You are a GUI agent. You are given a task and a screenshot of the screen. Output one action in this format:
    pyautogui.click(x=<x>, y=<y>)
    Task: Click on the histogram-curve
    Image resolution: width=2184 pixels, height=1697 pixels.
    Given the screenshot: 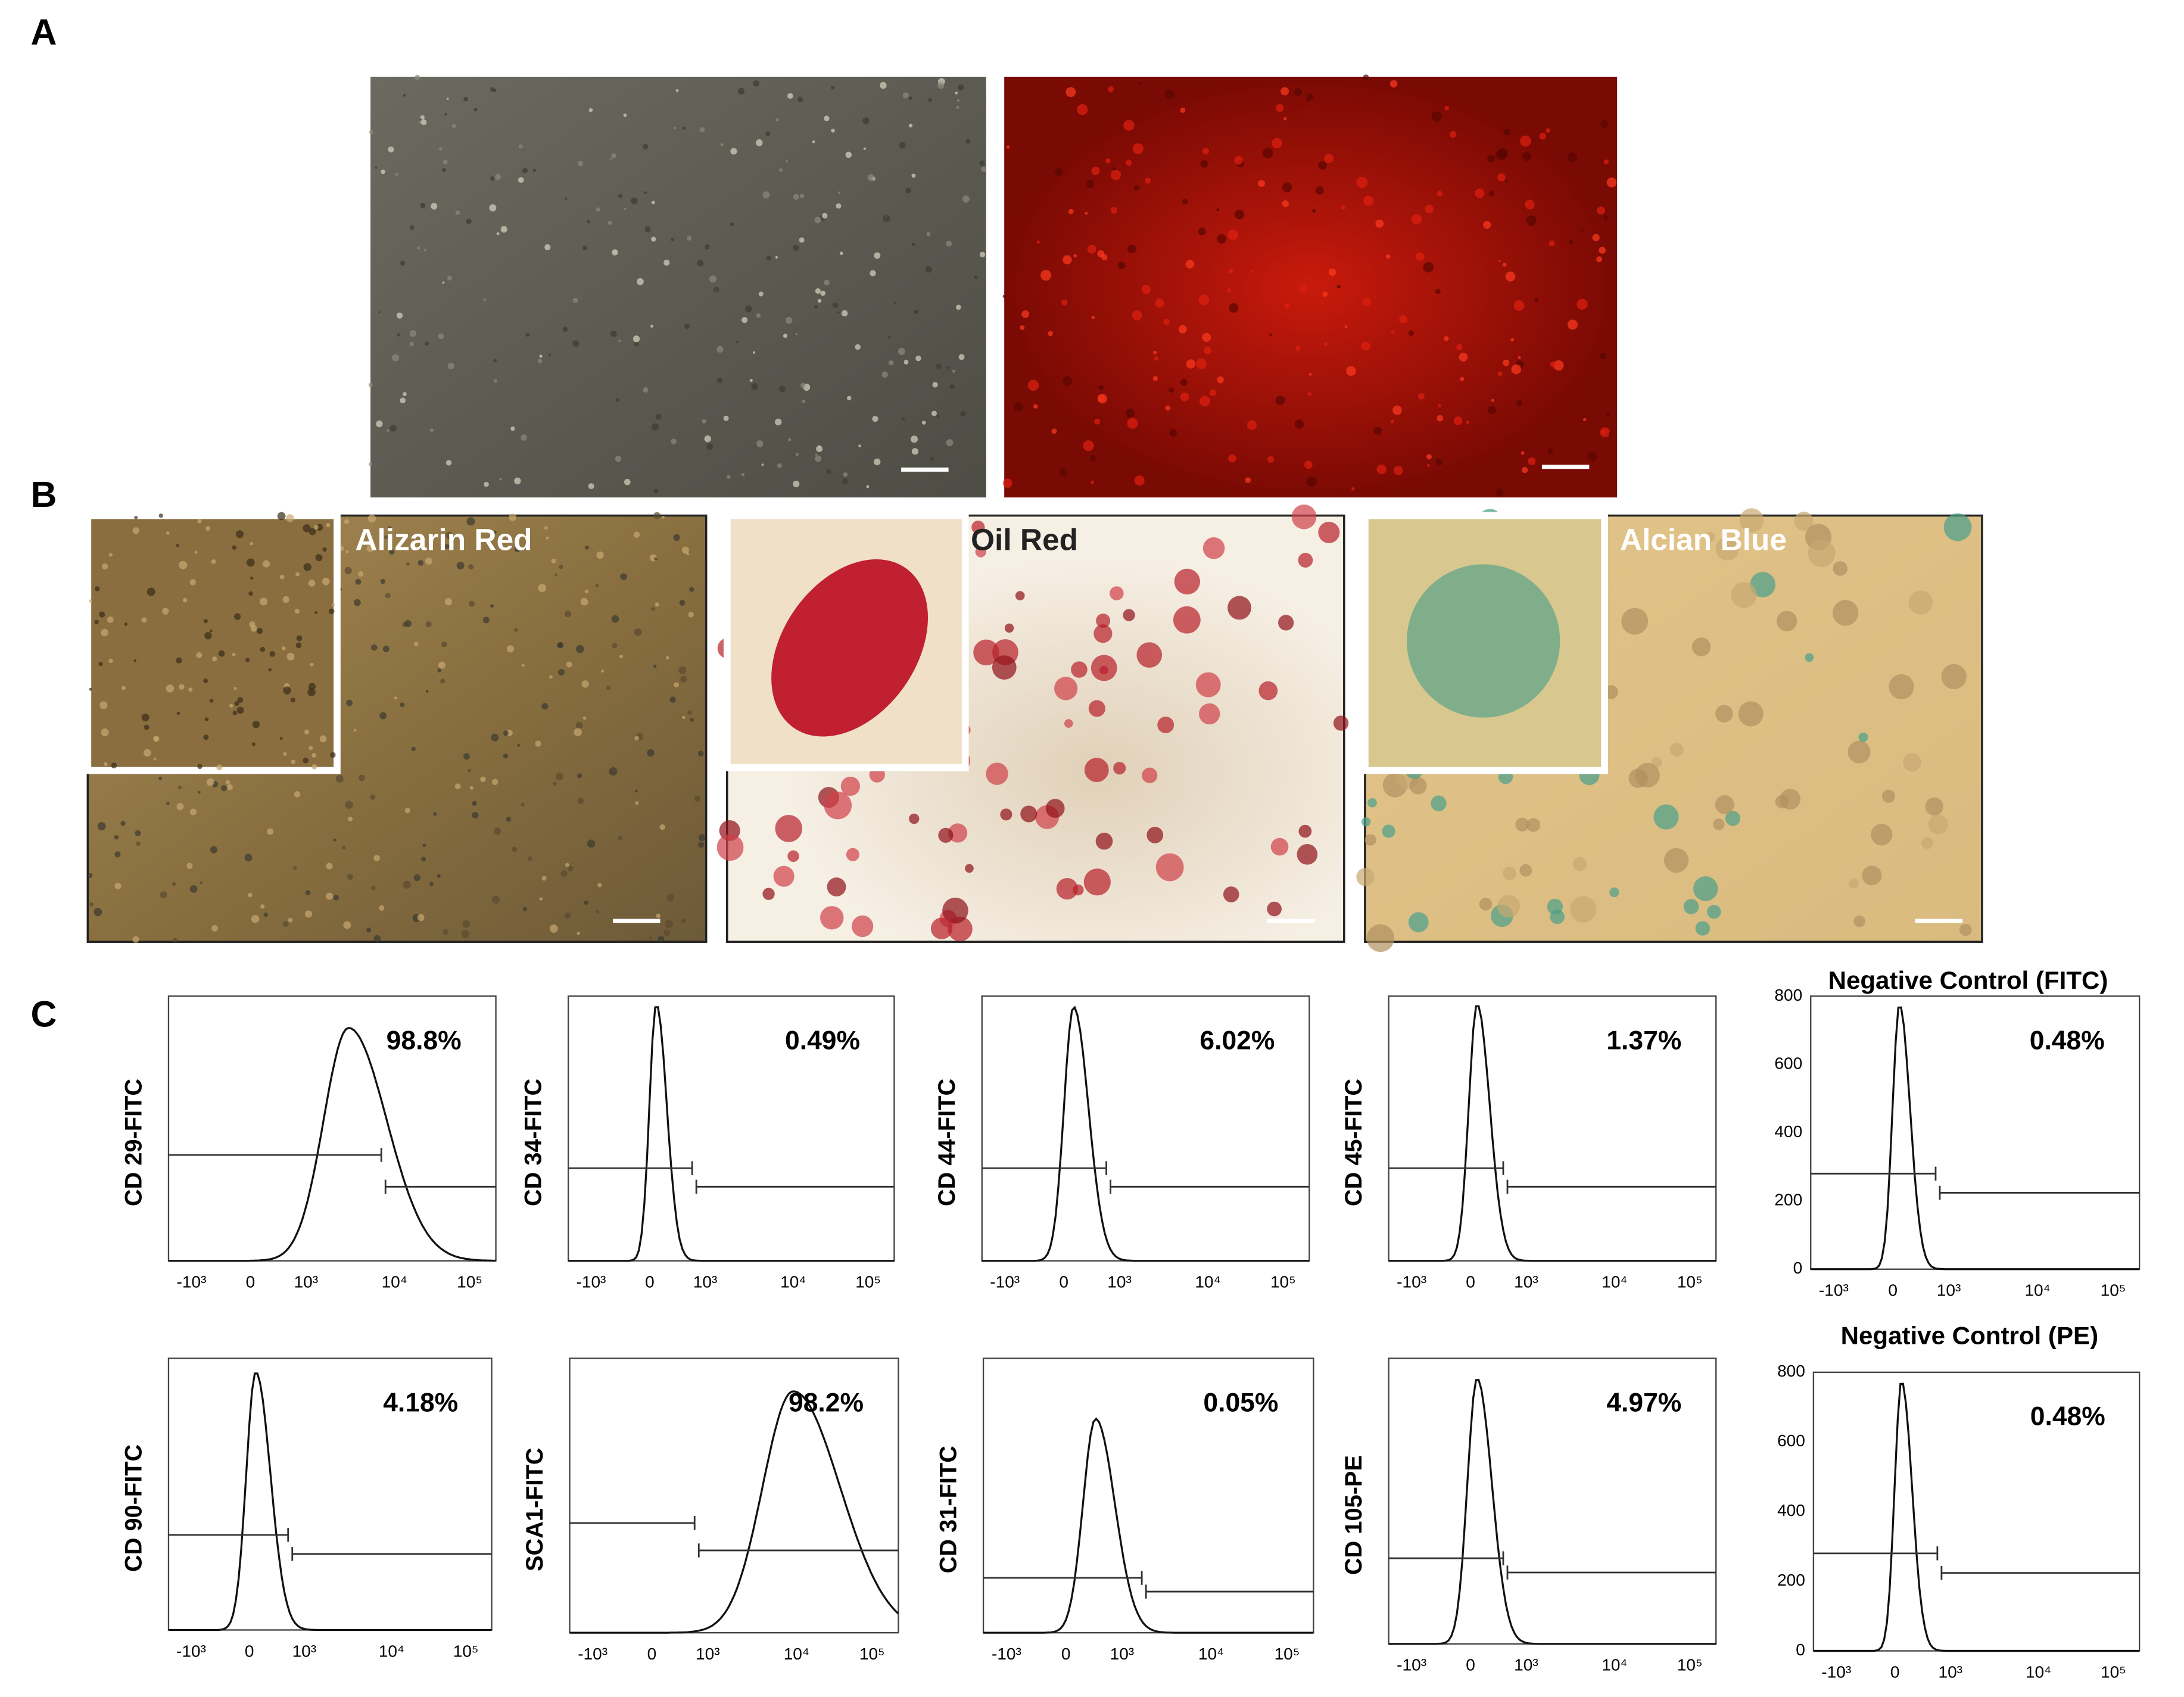 What is the action you would take?
    pyautogui.click(x=1976, y=1517)
    